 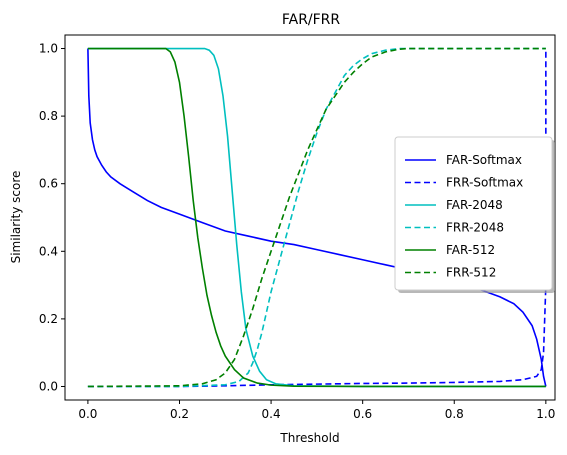 What do you see at coordinates (471, 273) in the screenshot?
I see `legend-label-frr-512: FRR-512` at bounding box center [471, 273].